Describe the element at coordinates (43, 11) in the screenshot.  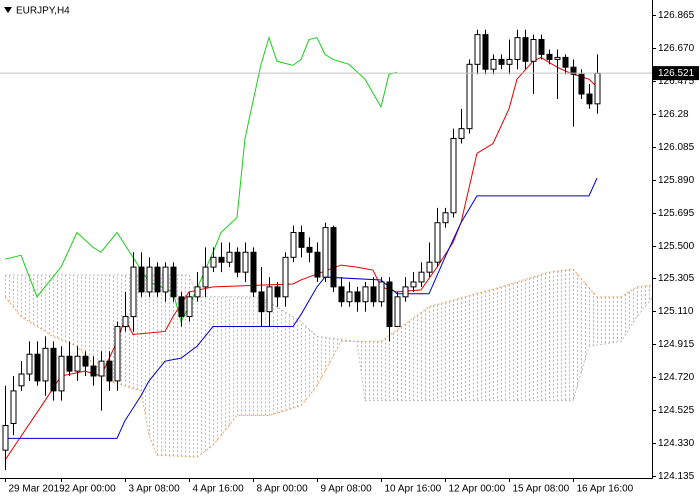
I see `chart-title: EURJPY,H4` at that location.